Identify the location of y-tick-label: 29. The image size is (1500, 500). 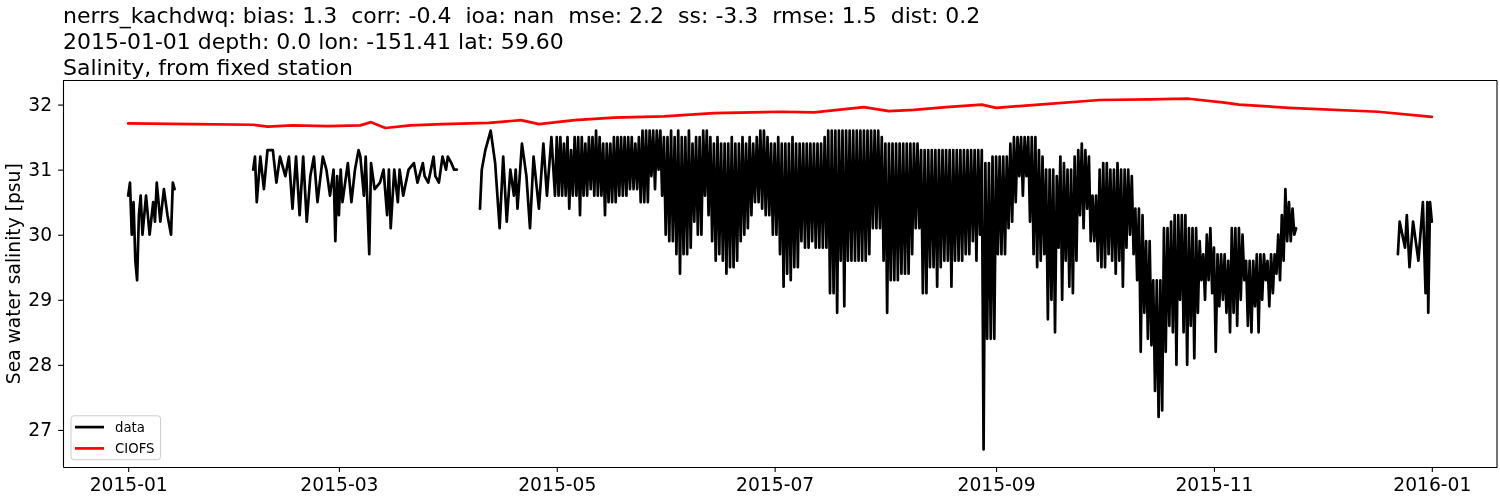
(40, 300).